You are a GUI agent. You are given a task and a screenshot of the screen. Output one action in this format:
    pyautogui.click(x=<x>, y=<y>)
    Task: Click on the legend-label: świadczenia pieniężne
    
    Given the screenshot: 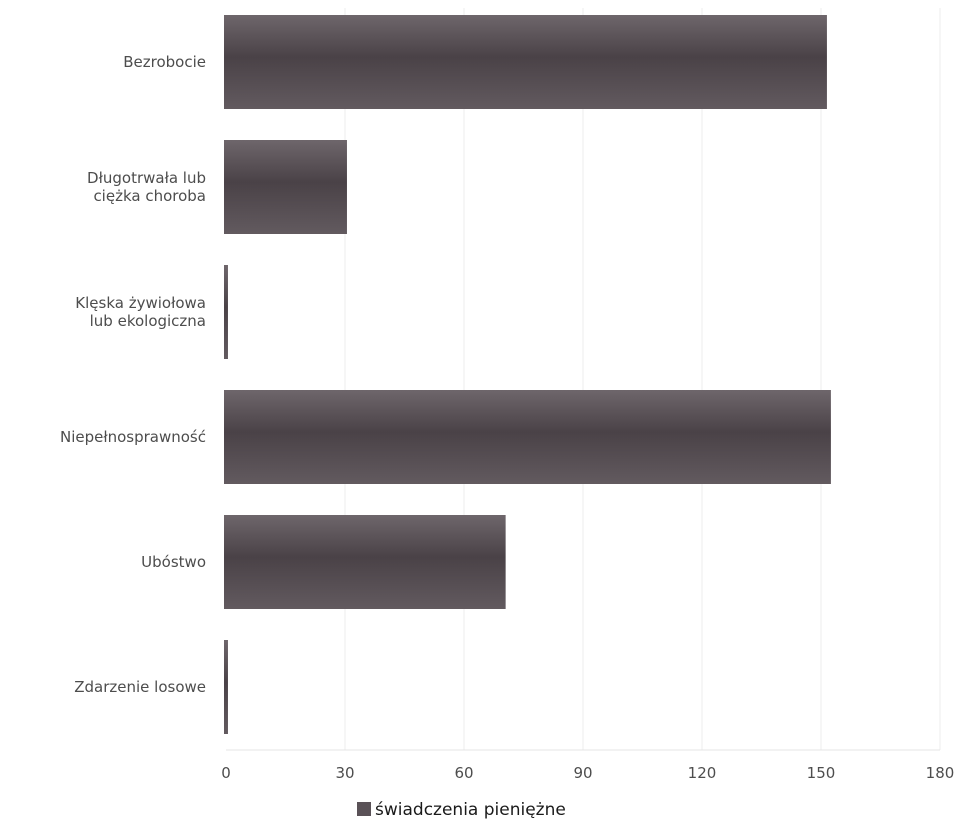 What is the action you would take?
    pyautogui.click(x=470, y=810)
    